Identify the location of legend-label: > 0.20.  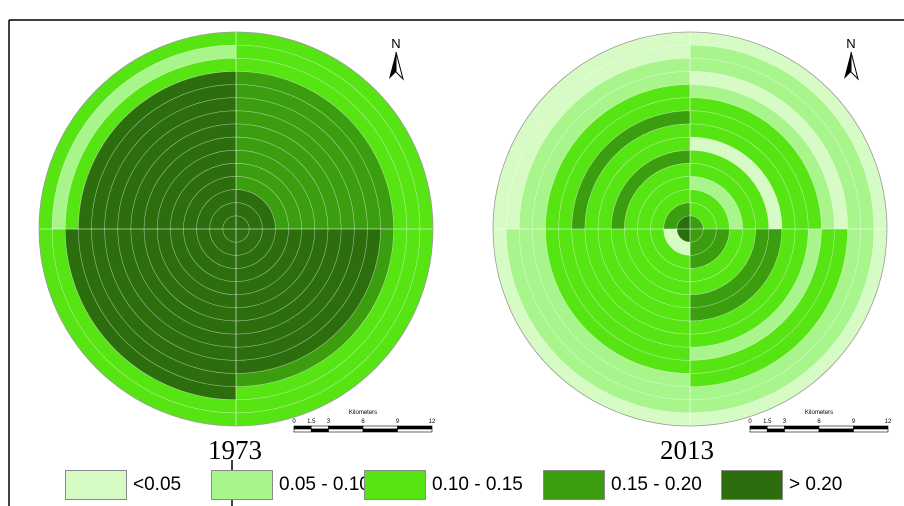
(816, 484).